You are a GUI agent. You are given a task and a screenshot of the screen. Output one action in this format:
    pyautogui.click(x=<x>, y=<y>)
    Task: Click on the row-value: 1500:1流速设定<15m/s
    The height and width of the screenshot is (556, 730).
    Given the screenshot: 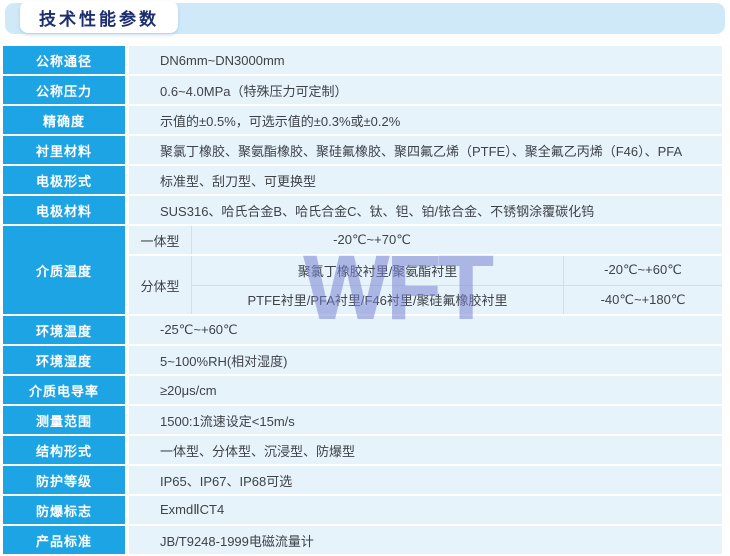 What is the action you would take?
    pyautogui.click(x=425, y=420)
    